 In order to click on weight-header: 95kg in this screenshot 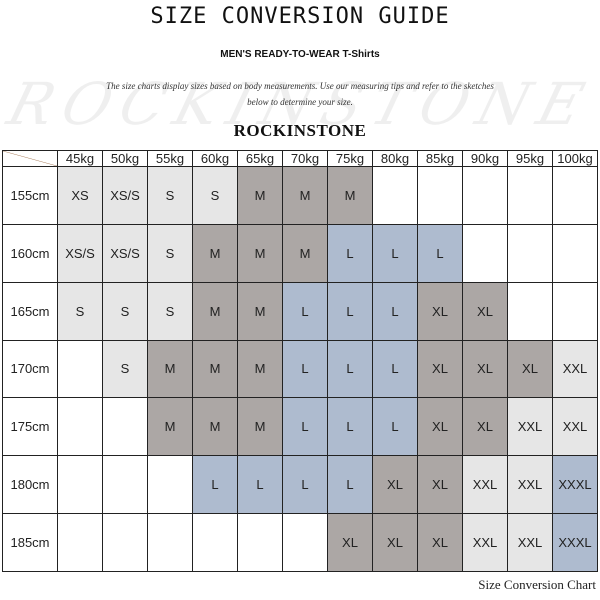, I will do `click(530, 158)`.